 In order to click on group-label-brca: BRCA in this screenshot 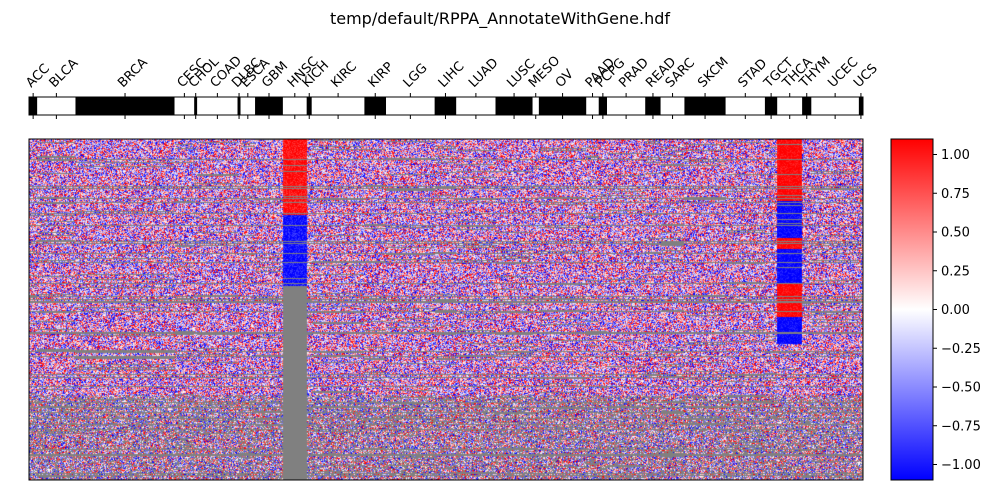, I will do `click(133, 73)`.